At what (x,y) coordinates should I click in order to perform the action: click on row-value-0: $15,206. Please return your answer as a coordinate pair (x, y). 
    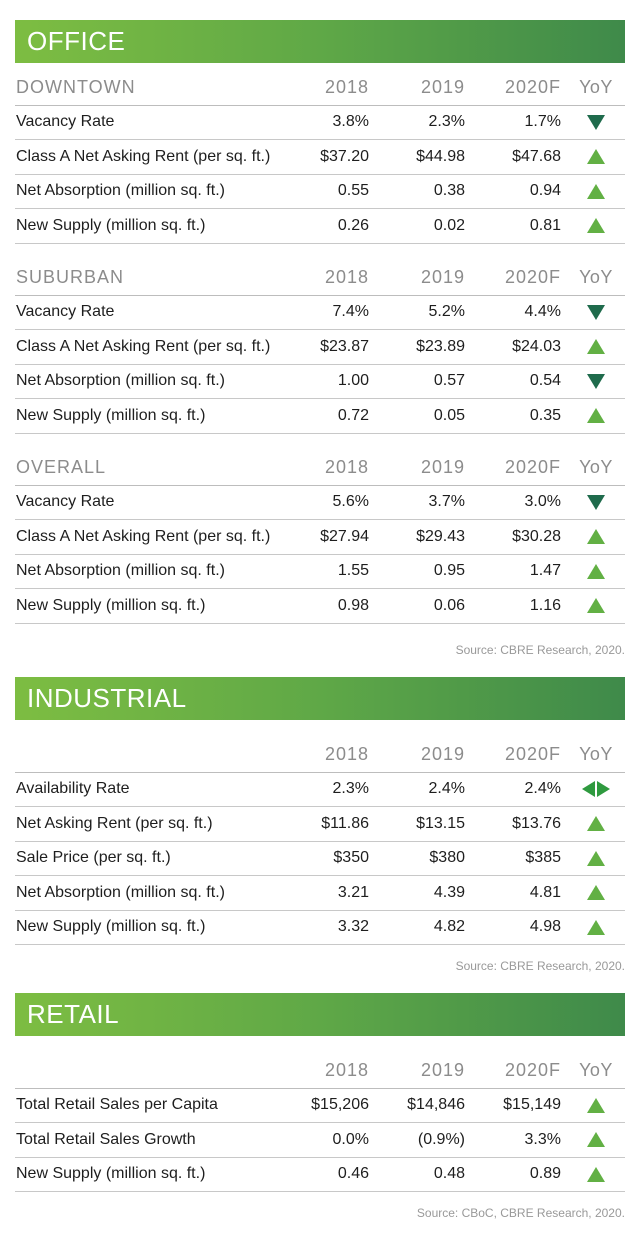
    Looking at the image, I should click on (330, 1105).